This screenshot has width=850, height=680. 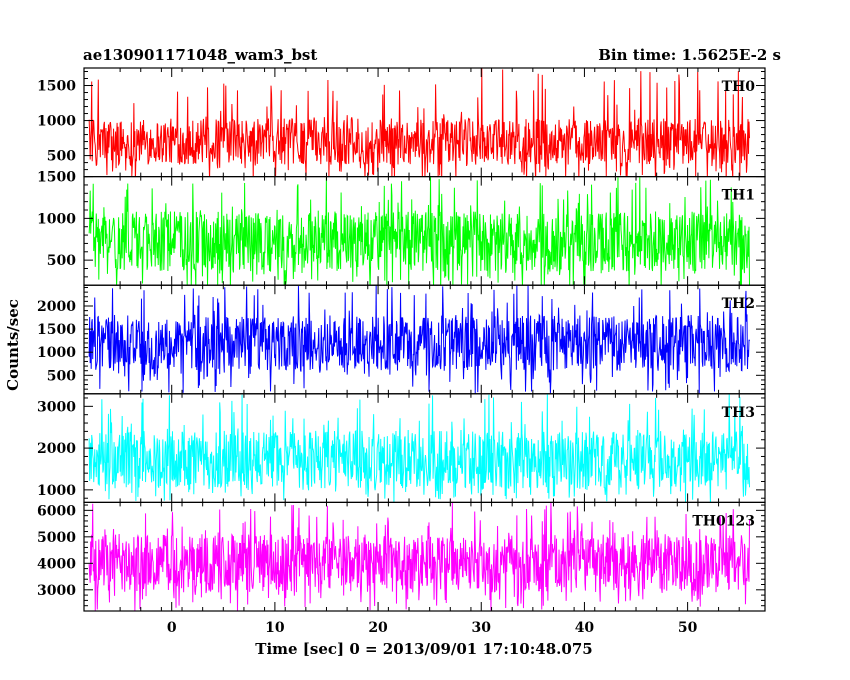 I want to click on panel-th0123: 3000 4000 5000 6000 TH0123, so click(x=401, y=556).